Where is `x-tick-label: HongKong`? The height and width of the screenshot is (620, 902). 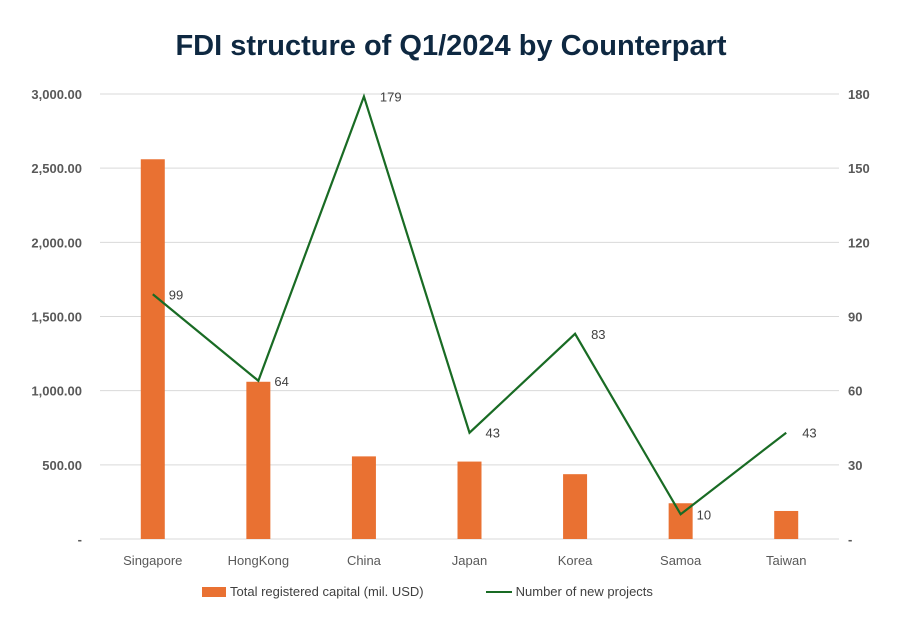
x-tick-label: HongKong is located at coordinates (258, 560).